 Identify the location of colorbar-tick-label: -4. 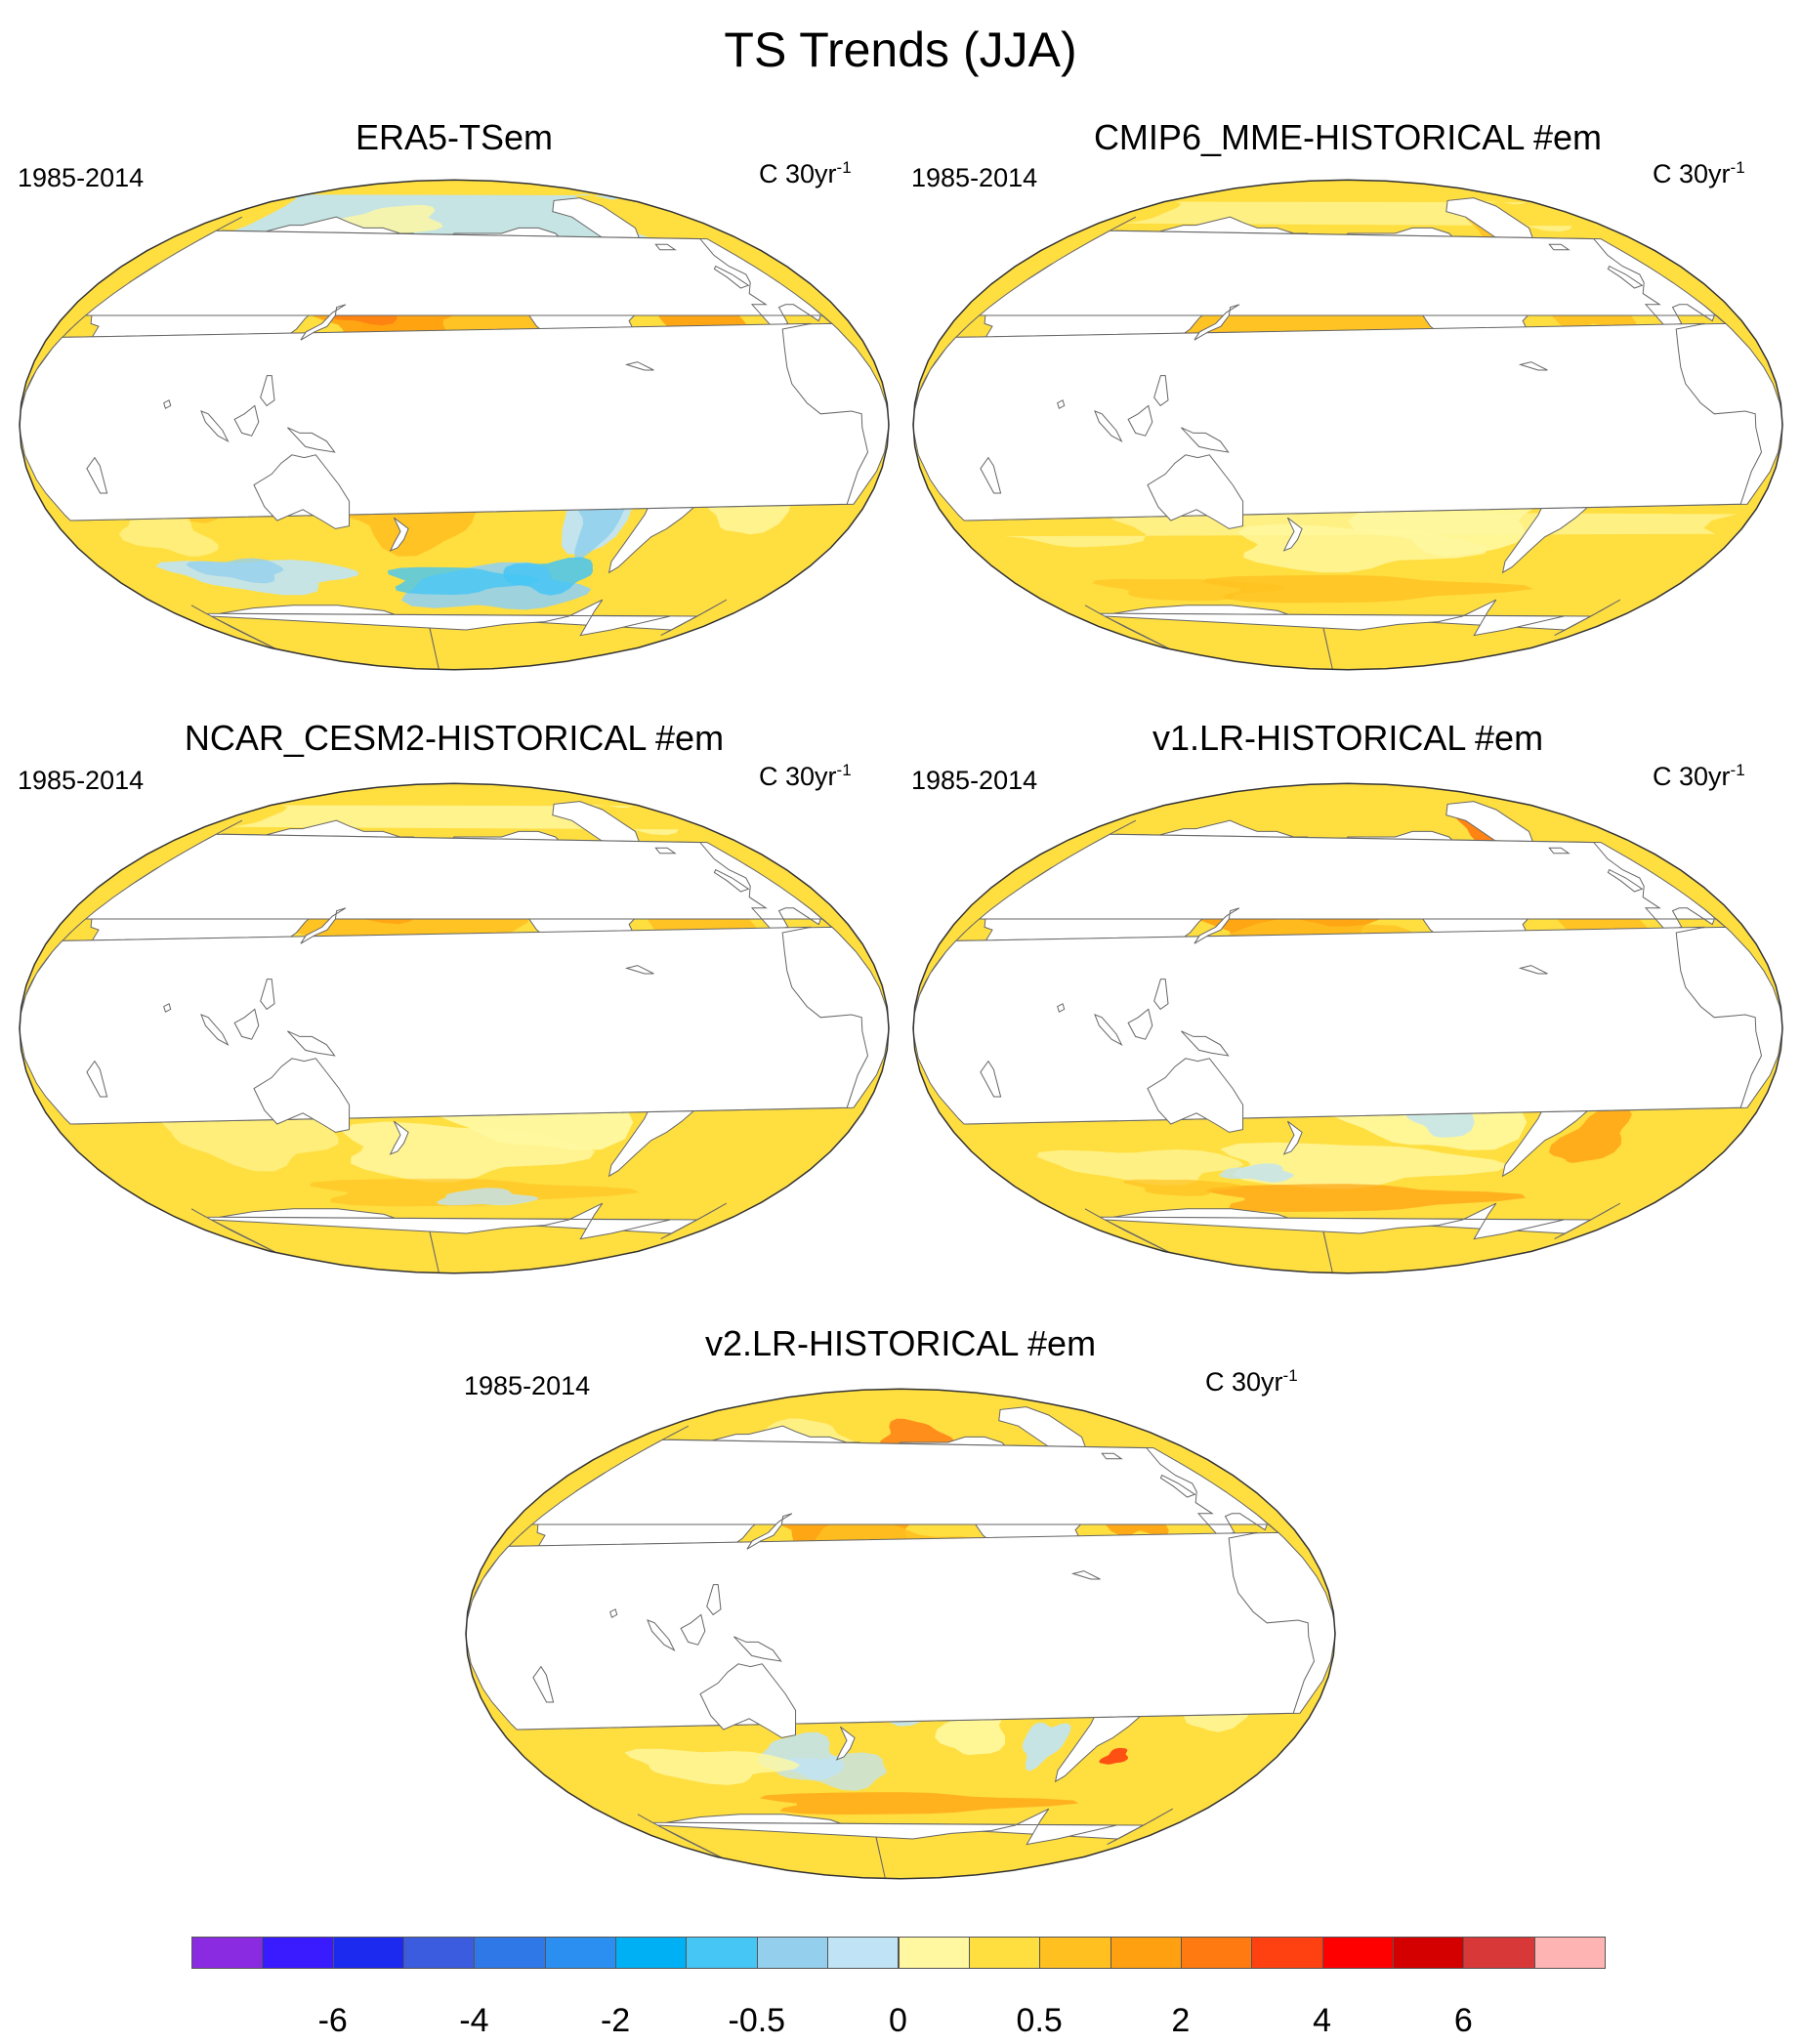
(474, 2020).